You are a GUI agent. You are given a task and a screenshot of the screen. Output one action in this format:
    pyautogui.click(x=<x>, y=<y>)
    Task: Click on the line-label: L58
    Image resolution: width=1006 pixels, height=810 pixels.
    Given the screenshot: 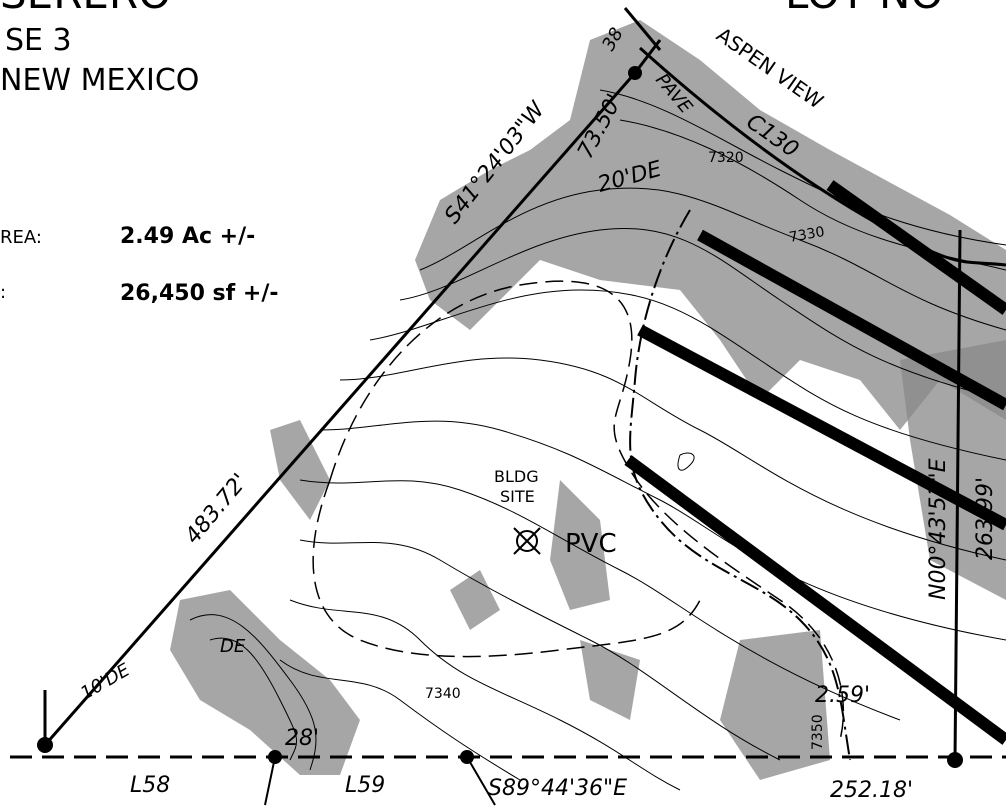 What is the action you would take?
    pyautogui.click(x=150, y=785)
    